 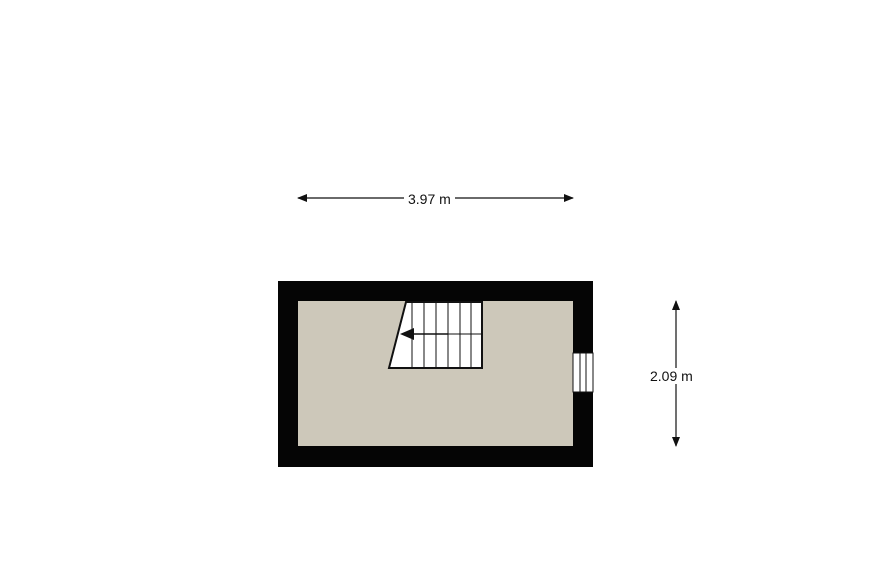 I want to click on staircase, so click(x=435, y=335).